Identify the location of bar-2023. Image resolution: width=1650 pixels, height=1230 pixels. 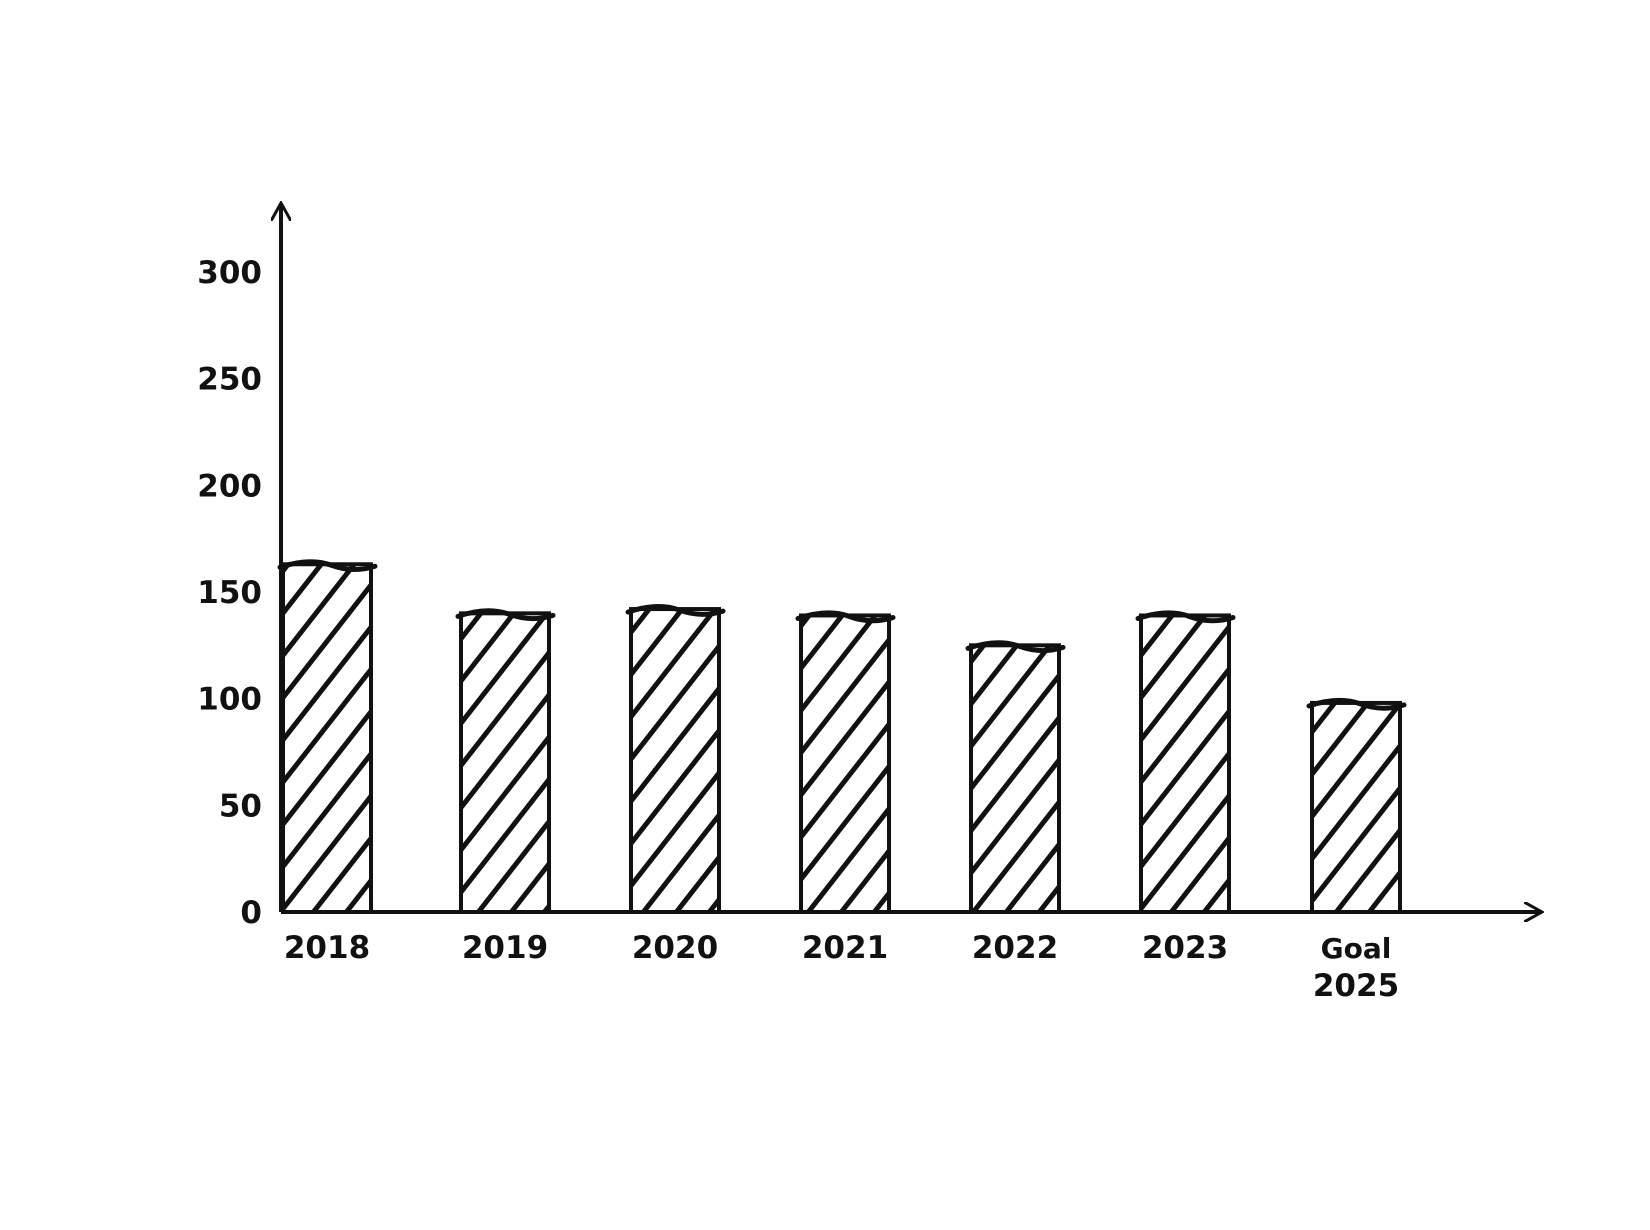
(1185, 762).